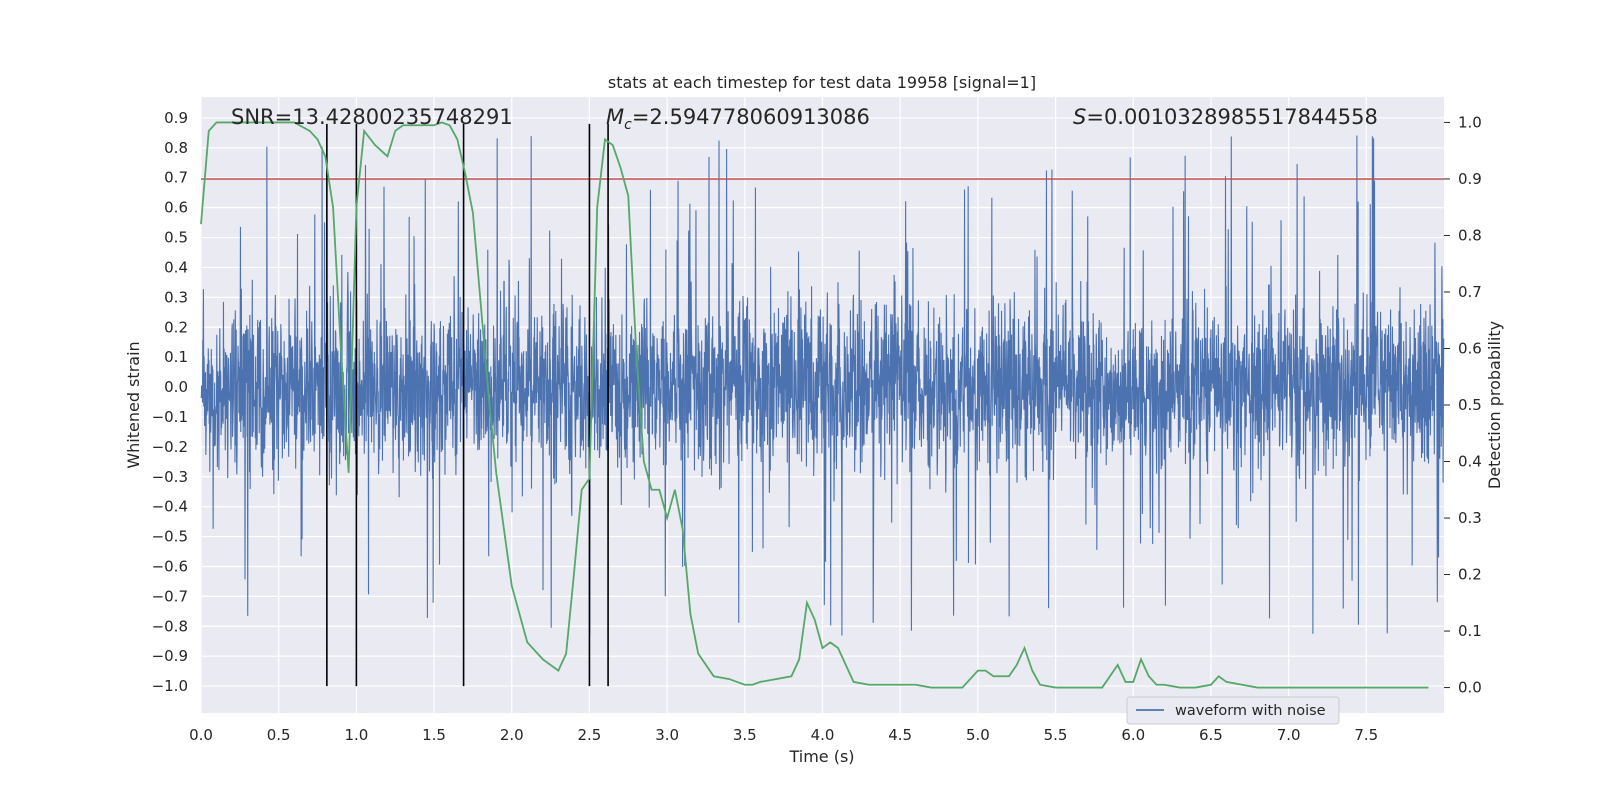 This screenshot has width=1600, height=800. What do you see at coordinates (176, 208) in the screenshot?
I see `y-tick-label: 0.6` at bounding box center [176, 208].